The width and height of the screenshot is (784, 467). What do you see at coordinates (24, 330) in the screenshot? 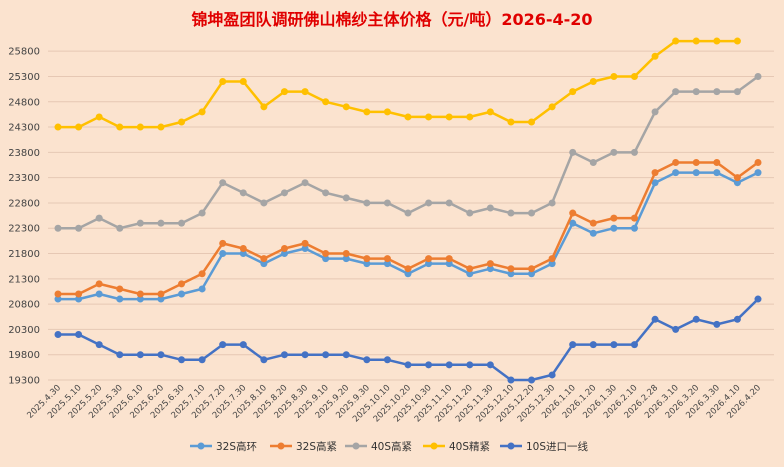
I see `y-tick-label: 20300` at bounding box center [24, 330].